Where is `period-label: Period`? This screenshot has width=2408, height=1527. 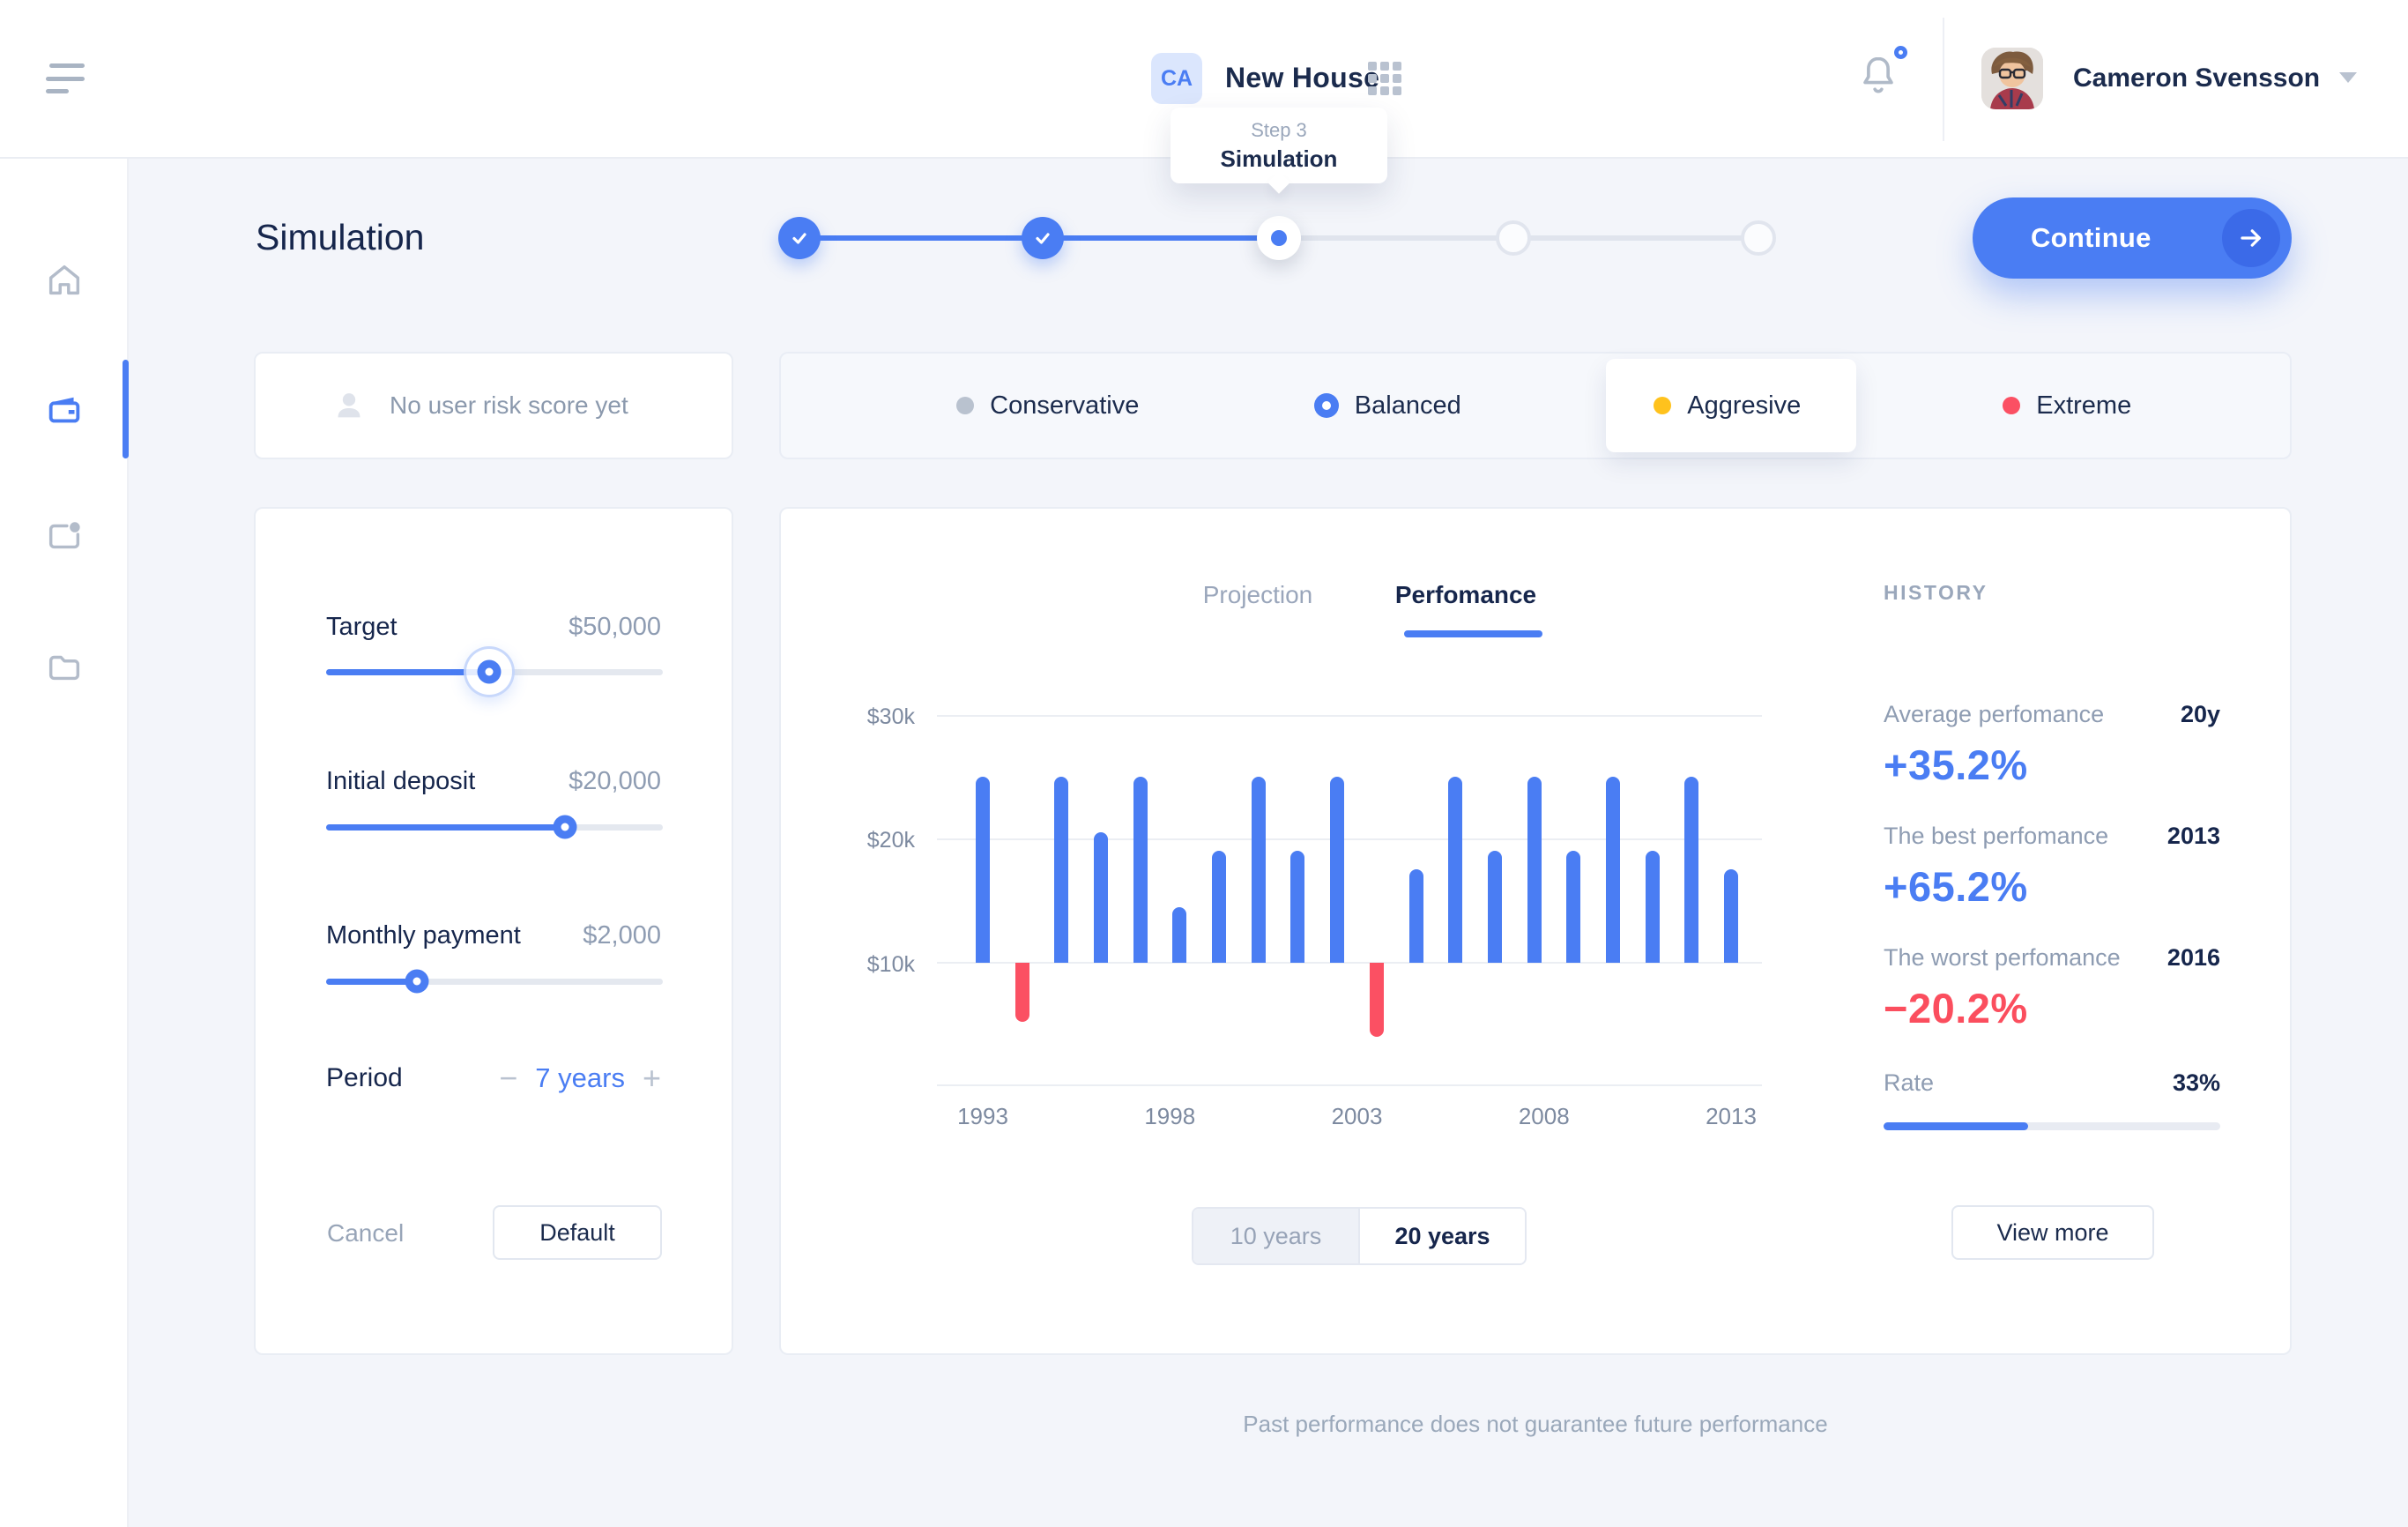
period-label: Period is located at coordinates (364, 1077).